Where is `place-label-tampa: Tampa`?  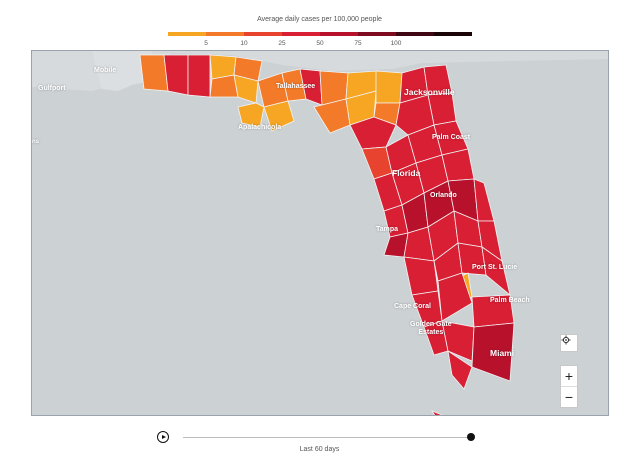 place-label-tampa: Tampa is located at coordinates (387, 229).